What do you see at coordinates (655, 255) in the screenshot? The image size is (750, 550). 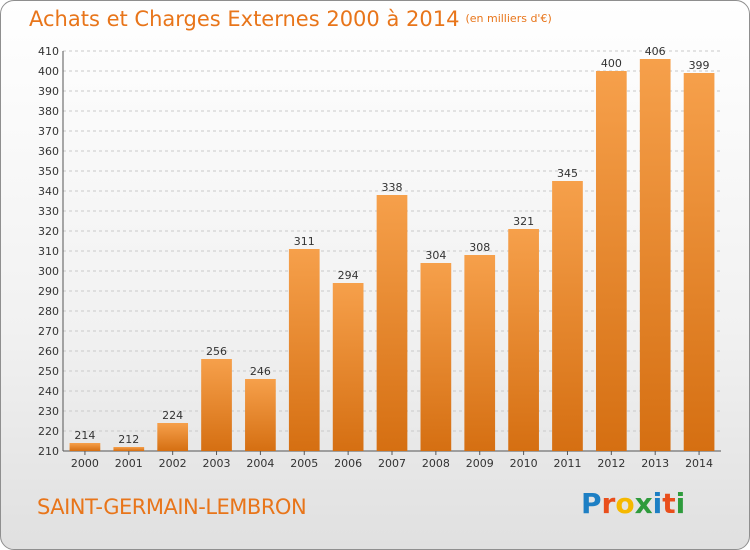 I see `bar-2013` at bounding box center [655, 255].